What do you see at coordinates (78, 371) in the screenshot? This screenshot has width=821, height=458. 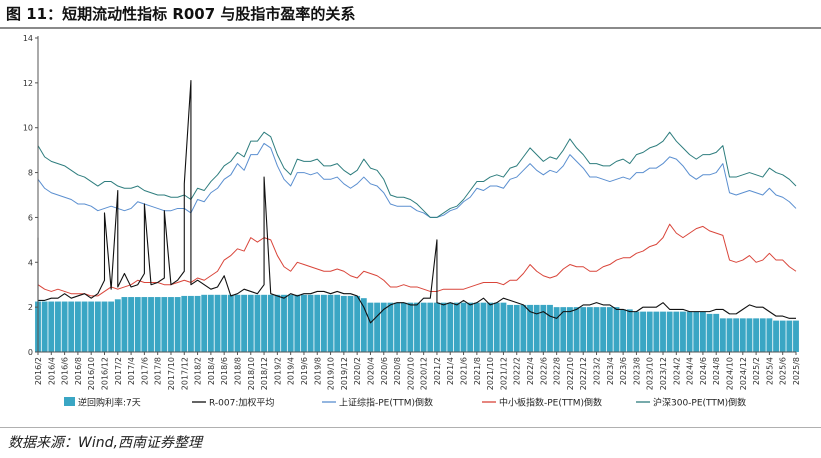 I see `x-tick-label: 2016/8` at bounding box center [78, 371].